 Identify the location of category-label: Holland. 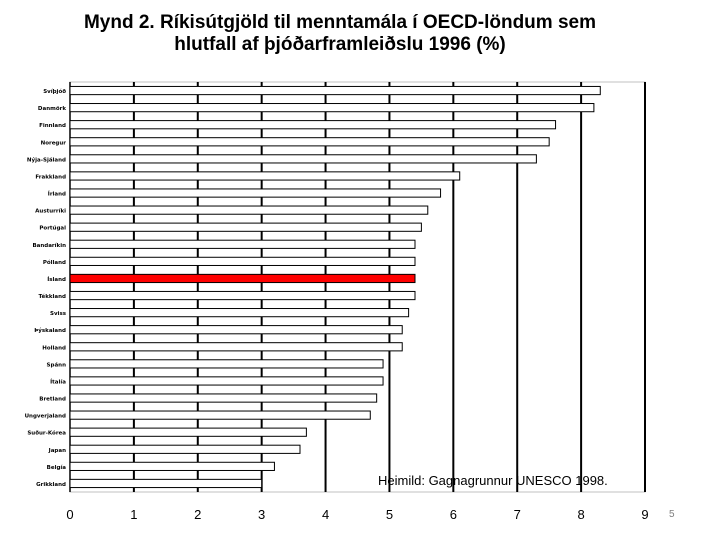
(54, 348).